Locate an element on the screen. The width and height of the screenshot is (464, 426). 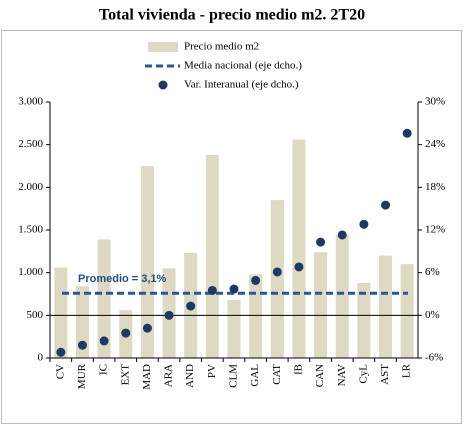
y2-tick-label: 30% is located at coordinates (435, 102).